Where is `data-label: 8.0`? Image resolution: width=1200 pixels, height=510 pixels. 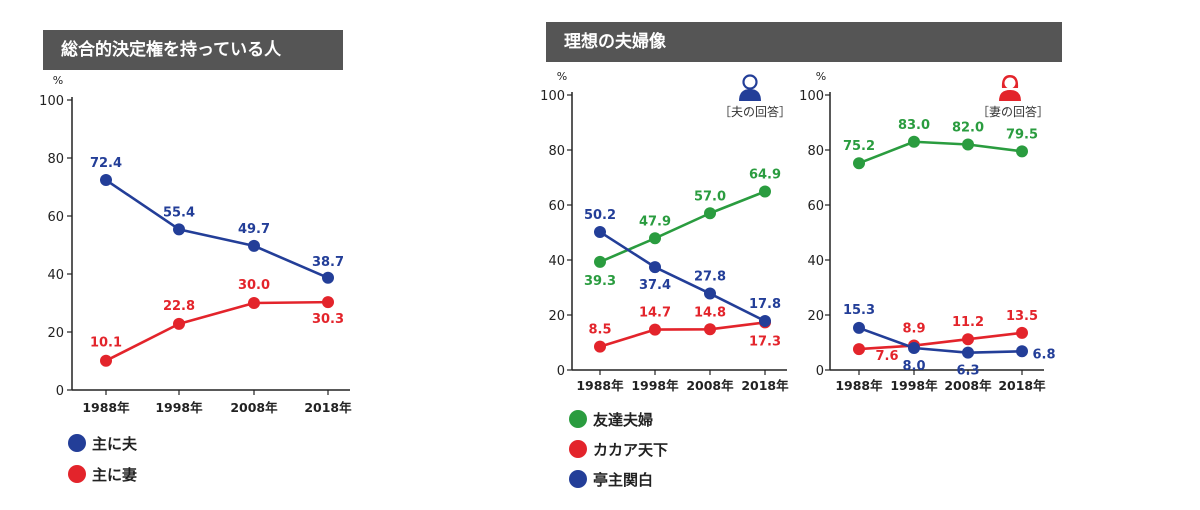 data-label: 8.0 is located at coordinates (913, 366).